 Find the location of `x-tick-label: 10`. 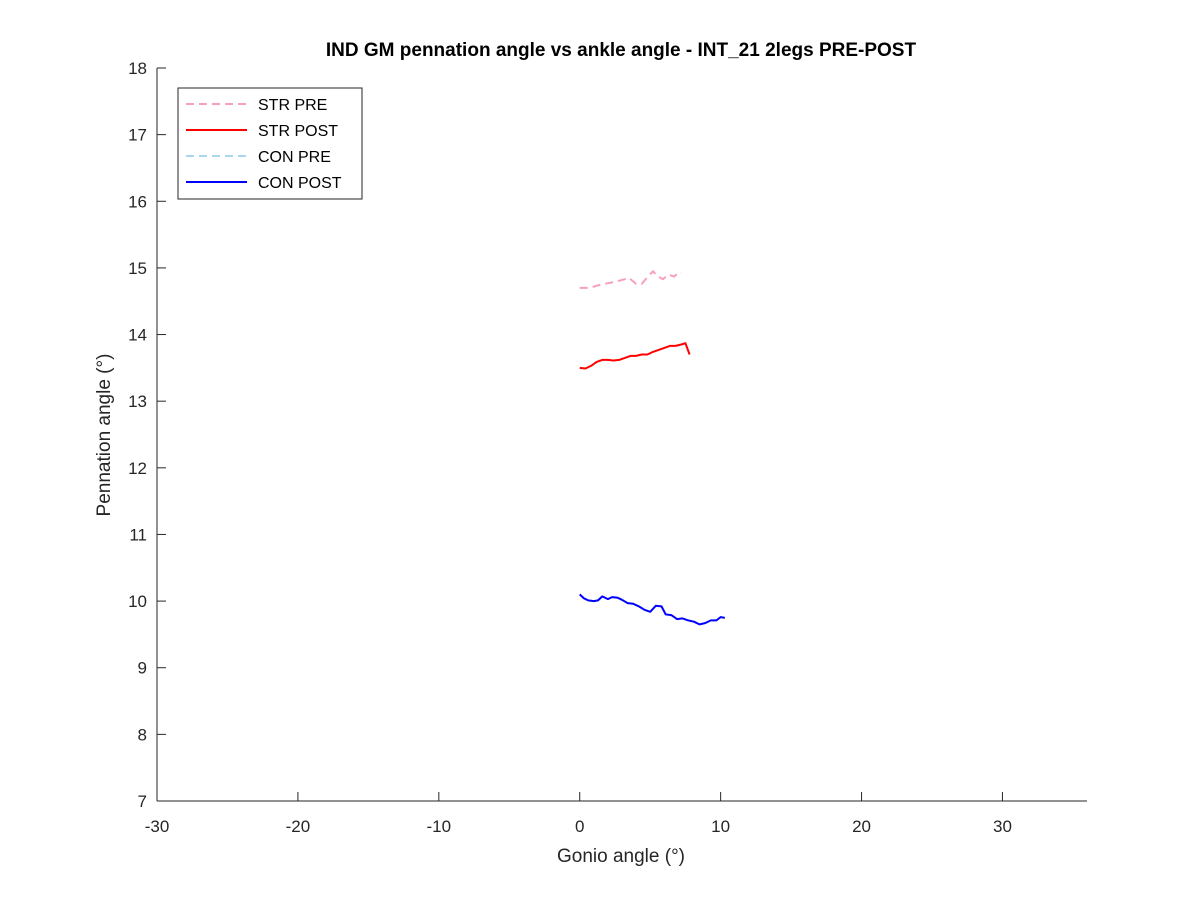

x-tick-label: 10 is located at coordinates (720, 826).